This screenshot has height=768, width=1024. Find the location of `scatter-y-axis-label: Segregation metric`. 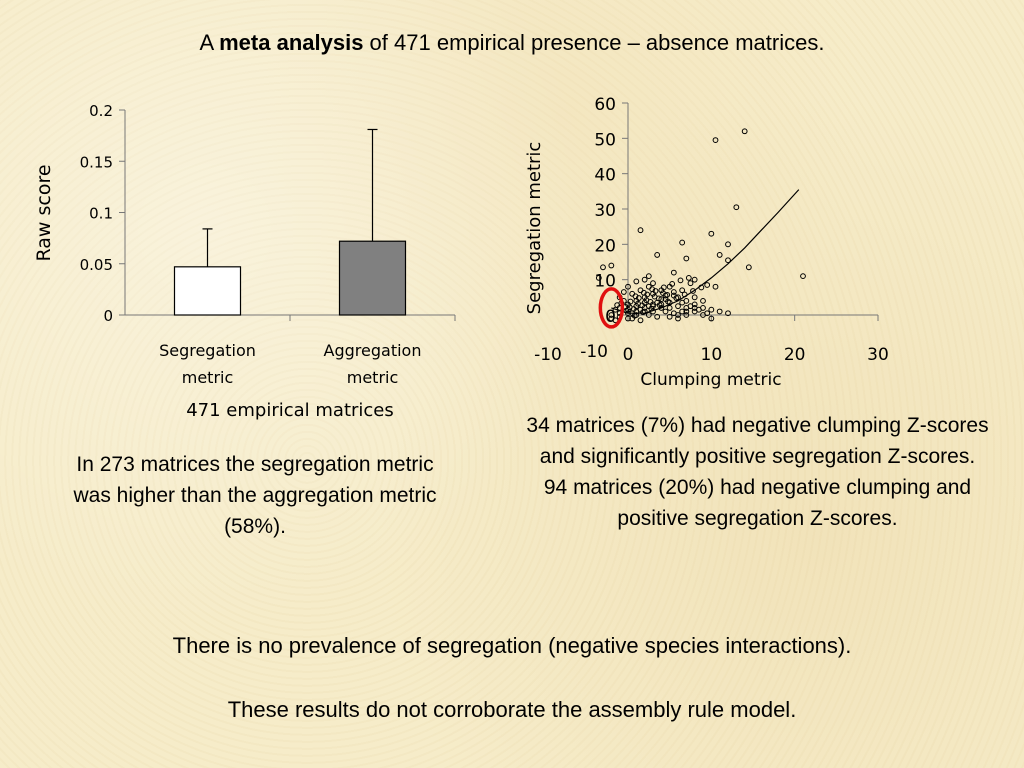

scatter-y-axis-label: Segregation metric is located at coordinates (534, 228).